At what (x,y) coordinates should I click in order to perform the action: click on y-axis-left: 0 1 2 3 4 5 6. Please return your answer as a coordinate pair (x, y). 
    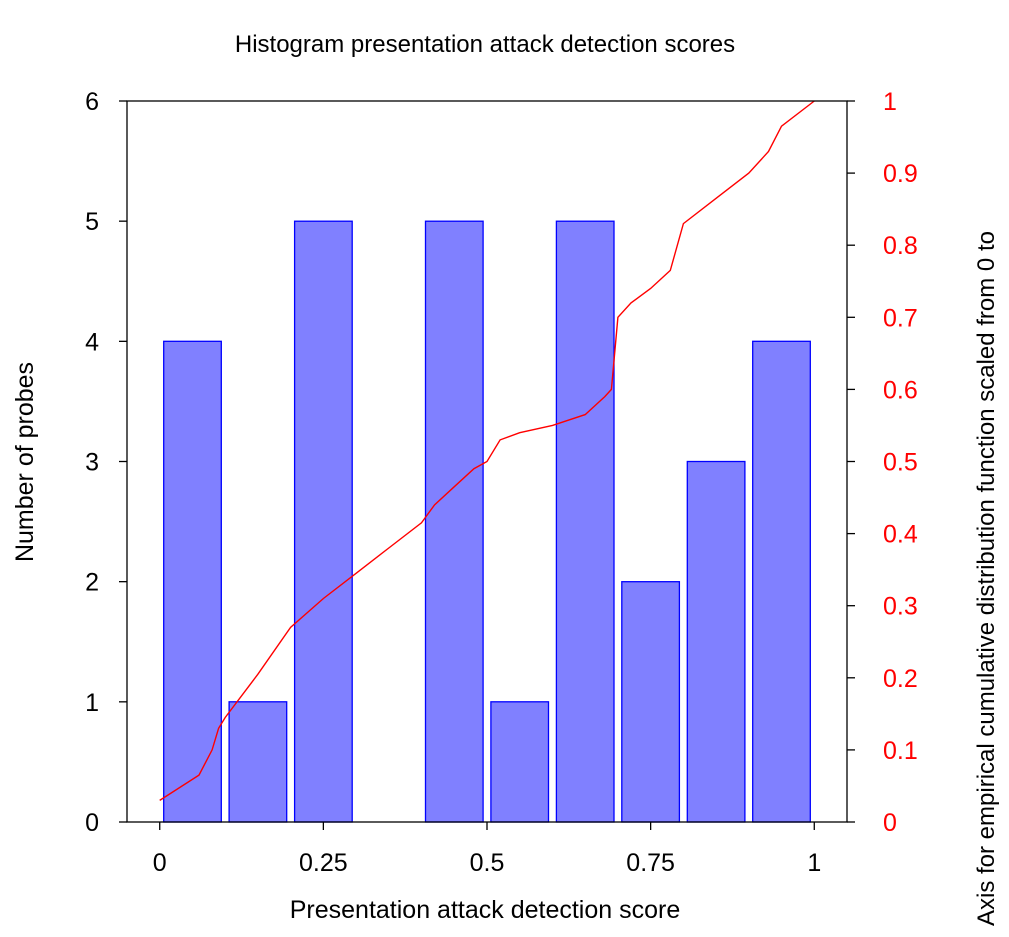
    Looking at the image, I should click on (106, 462).